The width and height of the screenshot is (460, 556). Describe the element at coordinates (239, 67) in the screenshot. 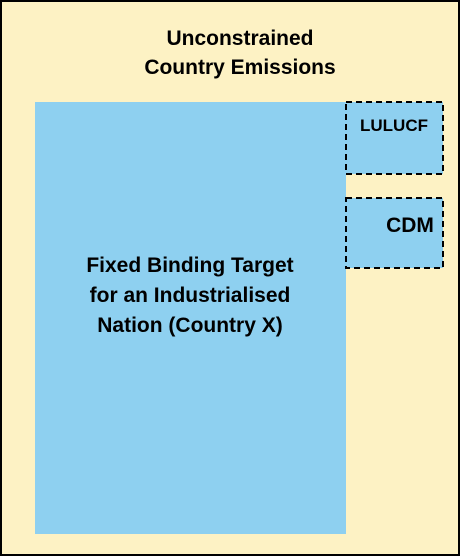

I see `title-line: Country Emissions` at that location.